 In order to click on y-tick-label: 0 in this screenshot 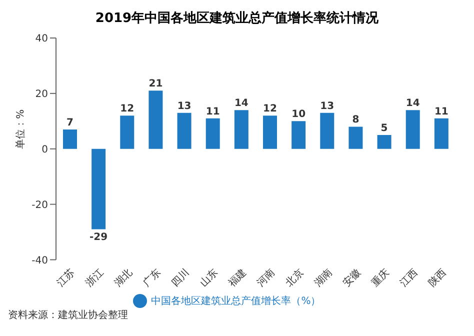, I will do `click(45, 150)`.